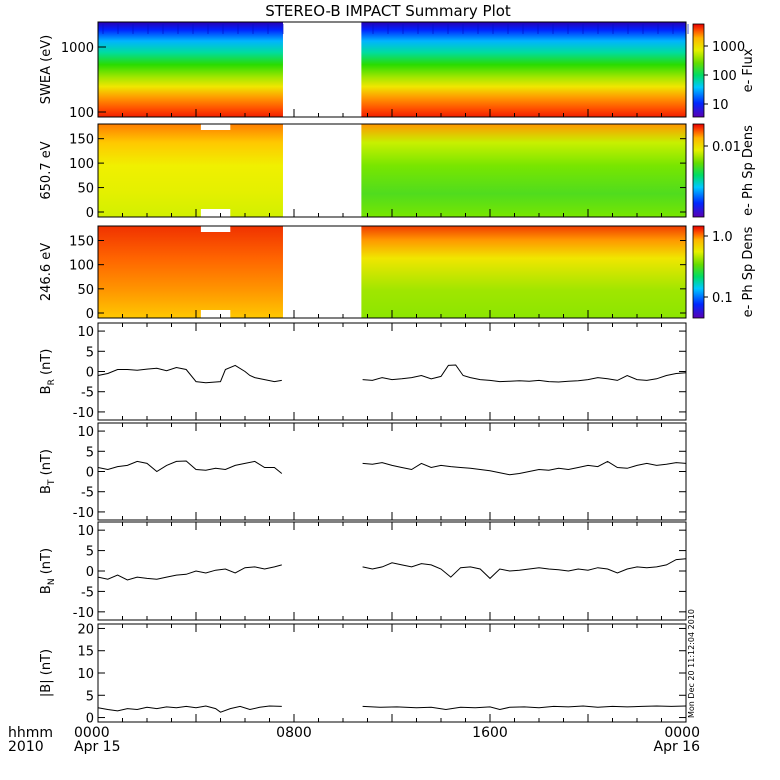 The height and width of the screenshot is (780, 780). What do you see at coordinates (190, 69) in the screenshot?
I see `spectrogram-fill-swea-a` at bounding box center [190, 69].